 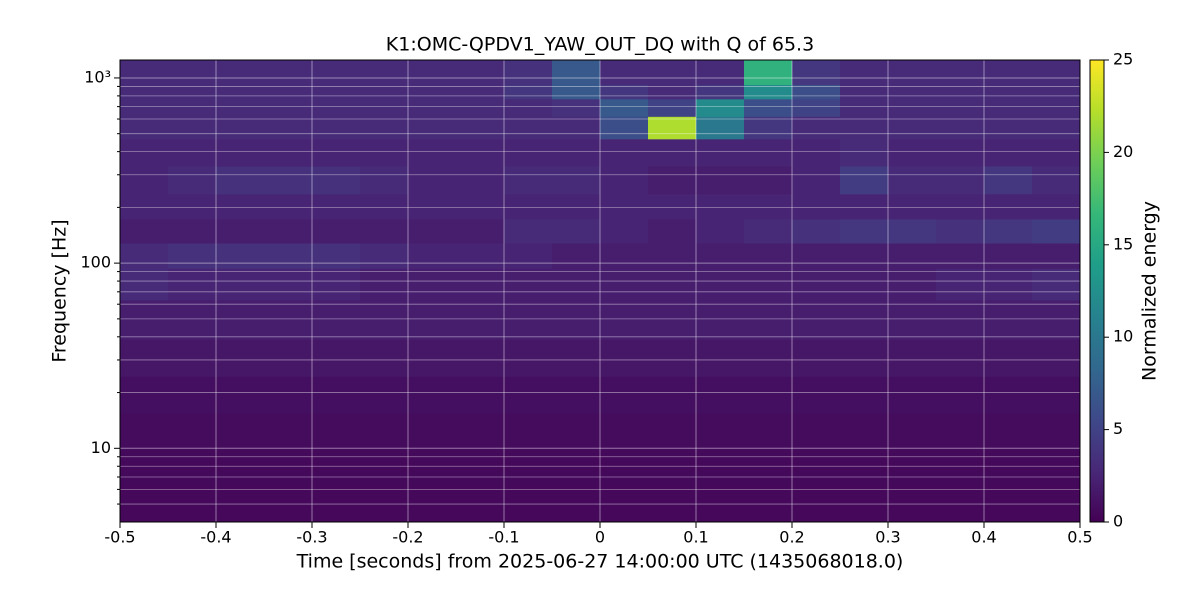 I want to click on x-tick-label: 0, so click(x=600, y=537).